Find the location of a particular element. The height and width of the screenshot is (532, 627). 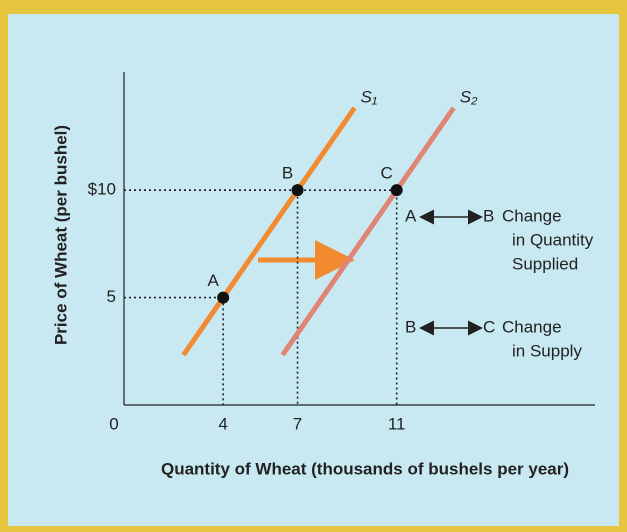

series-label: S₁ is located at coordinates (369, 96).